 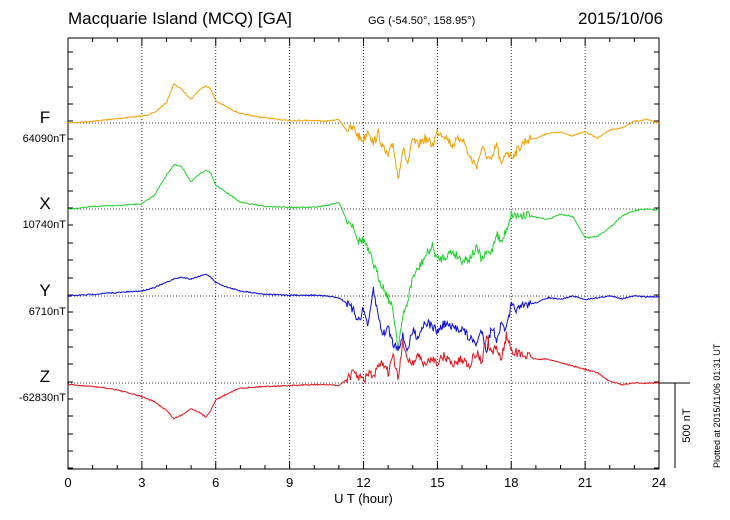 What do you see at coordinates (363, 375) in the screenshot?
I see `series-line-z` at bounding box center [363, 375].